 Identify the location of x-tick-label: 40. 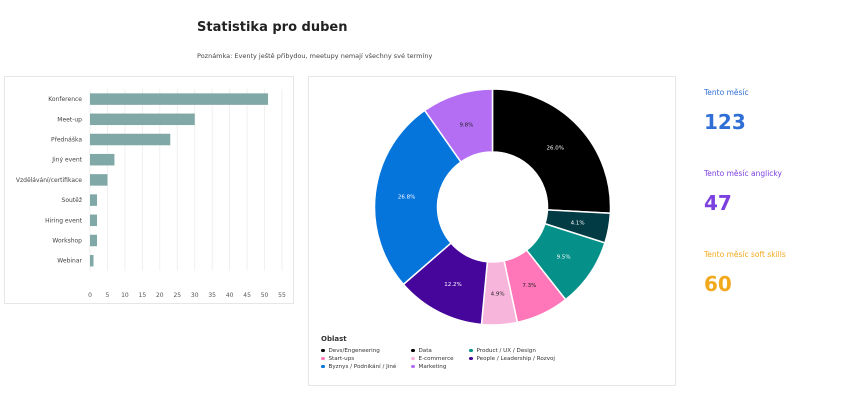
(230, 295).